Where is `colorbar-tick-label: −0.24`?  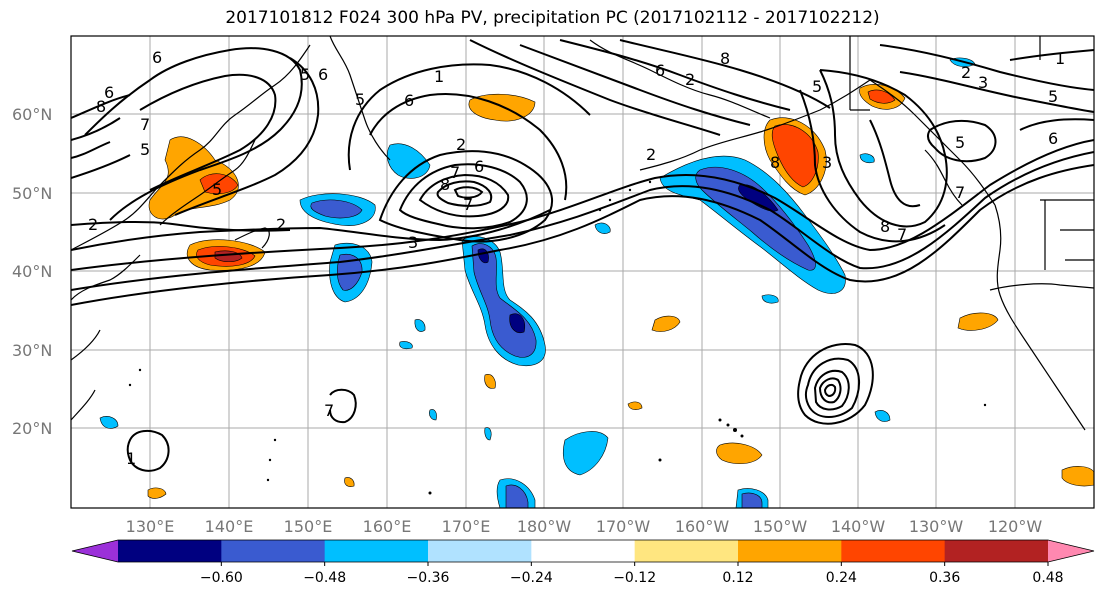
colorbar-tick-label: −0.24 is located at coordinates (531, 578).